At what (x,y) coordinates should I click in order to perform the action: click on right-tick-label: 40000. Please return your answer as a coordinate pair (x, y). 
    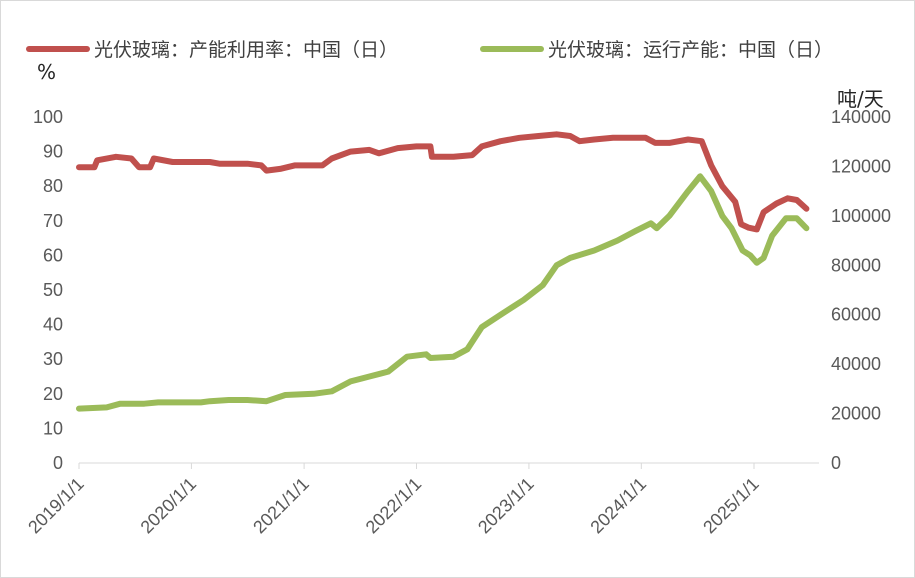
    Looking at the image, I should click on (856, 364).